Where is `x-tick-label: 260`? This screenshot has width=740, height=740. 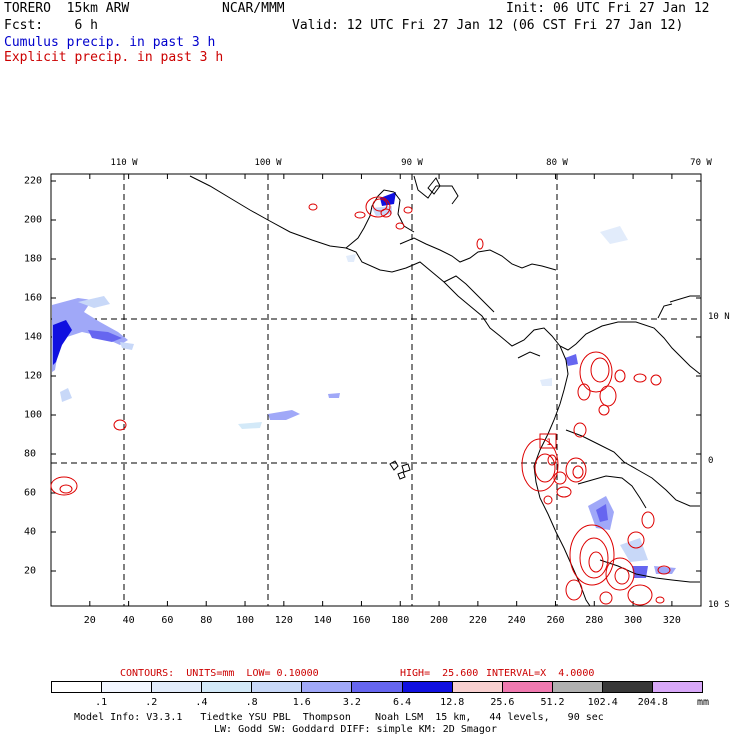
x-tick-label: 260 is located at coordinates (555, 620).